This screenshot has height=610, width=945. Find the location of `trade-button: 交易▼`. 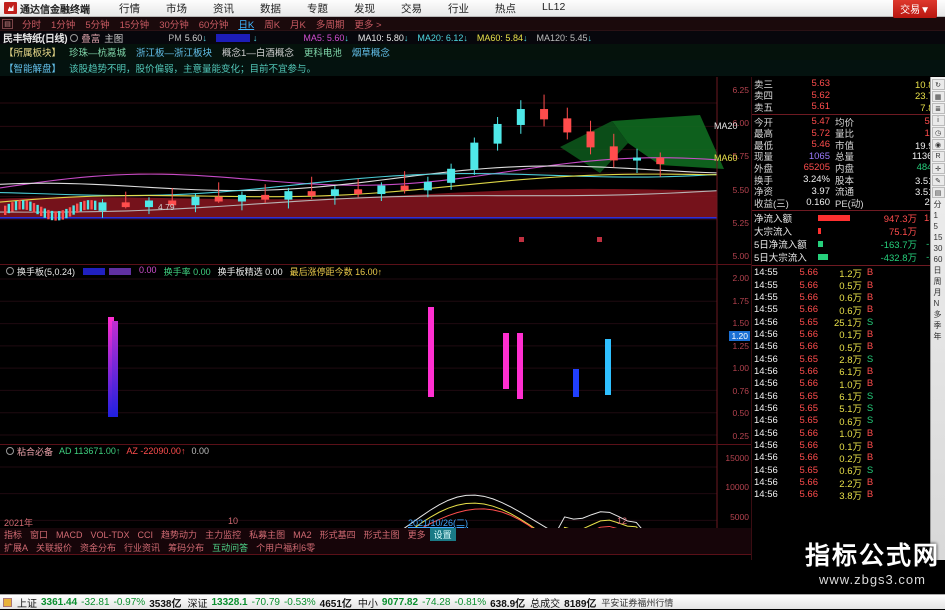

trade-button: 交易▼ is located at coordinates (915, 9).